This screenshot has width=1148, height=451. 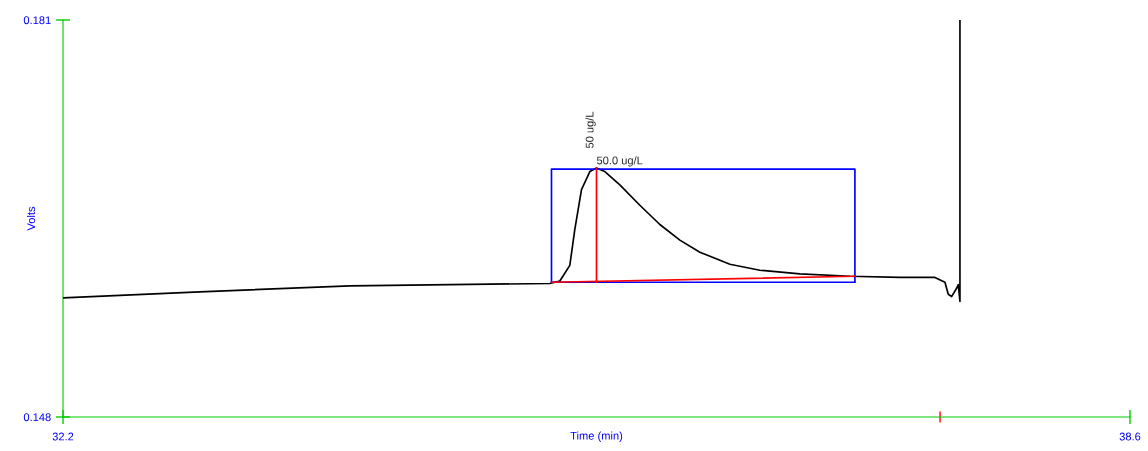 What do you see at coordinates (596, 436) in the screenshot?
I see `x-axis-title: Time (min)` at bounding box center [596, 436].